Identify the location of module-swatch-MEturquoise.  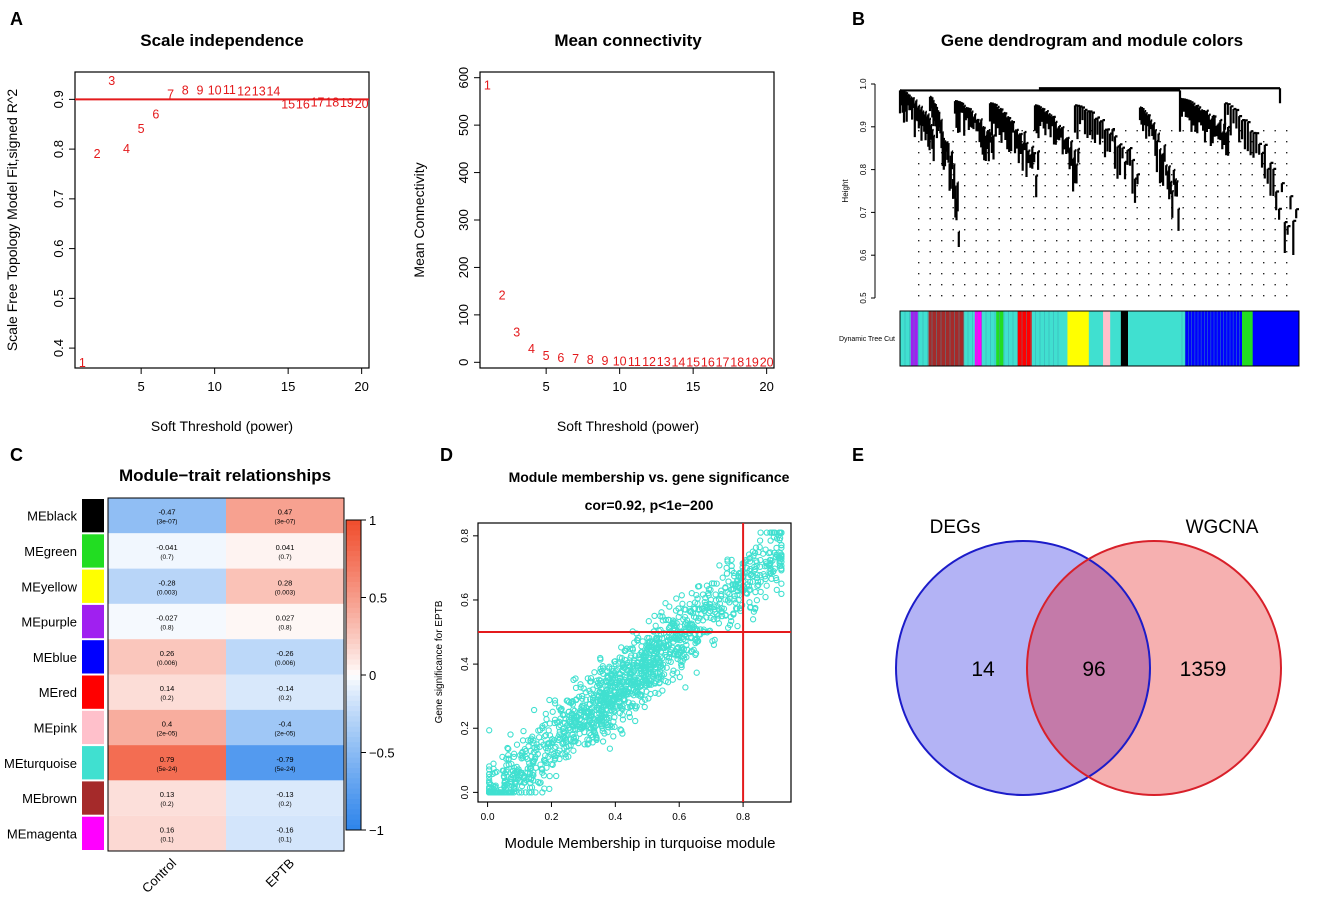
(93, 763).